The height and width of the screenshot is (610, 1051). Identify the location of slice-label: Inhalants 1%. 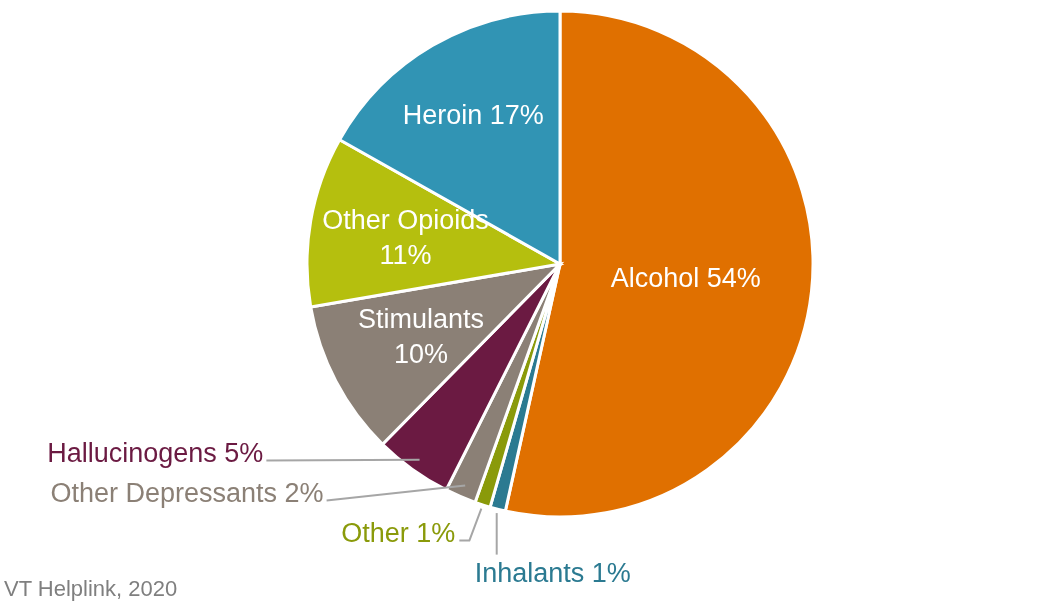
(552, 572).